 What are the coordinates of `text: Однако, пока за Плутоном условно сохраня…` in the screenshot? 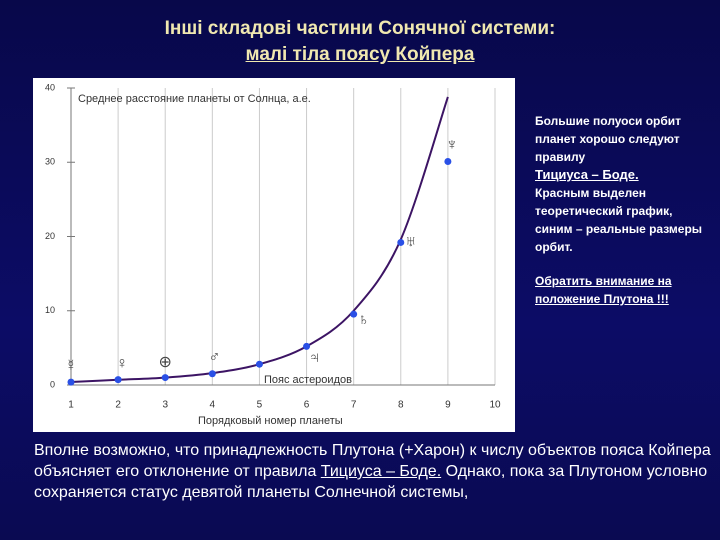 It's located at (371, 482).